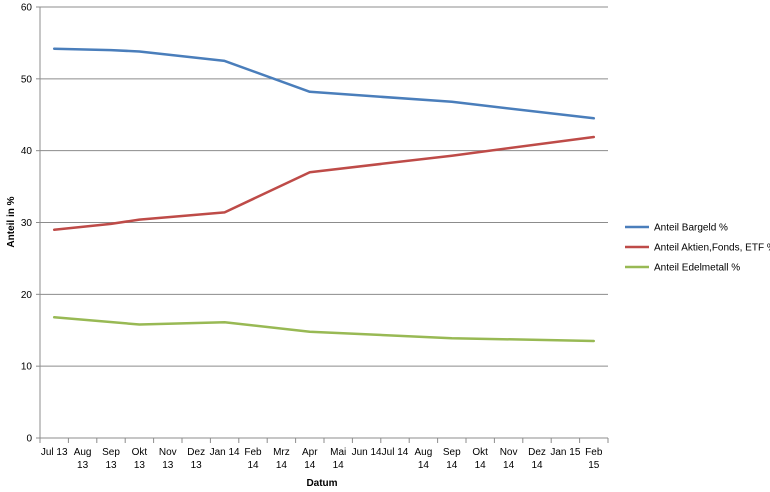  I want to click on legend-label: Anteil Edelmetall %, so click(697, 268).